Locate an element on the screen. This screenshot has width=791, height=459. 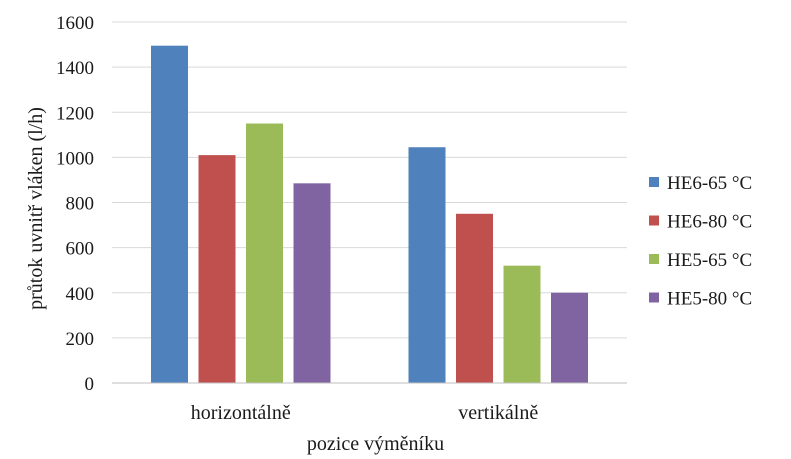
legend: HE6-65 °C HE6-80 °C HE5-65 °C HE5-80 °C is located at coordinates (700, 241).